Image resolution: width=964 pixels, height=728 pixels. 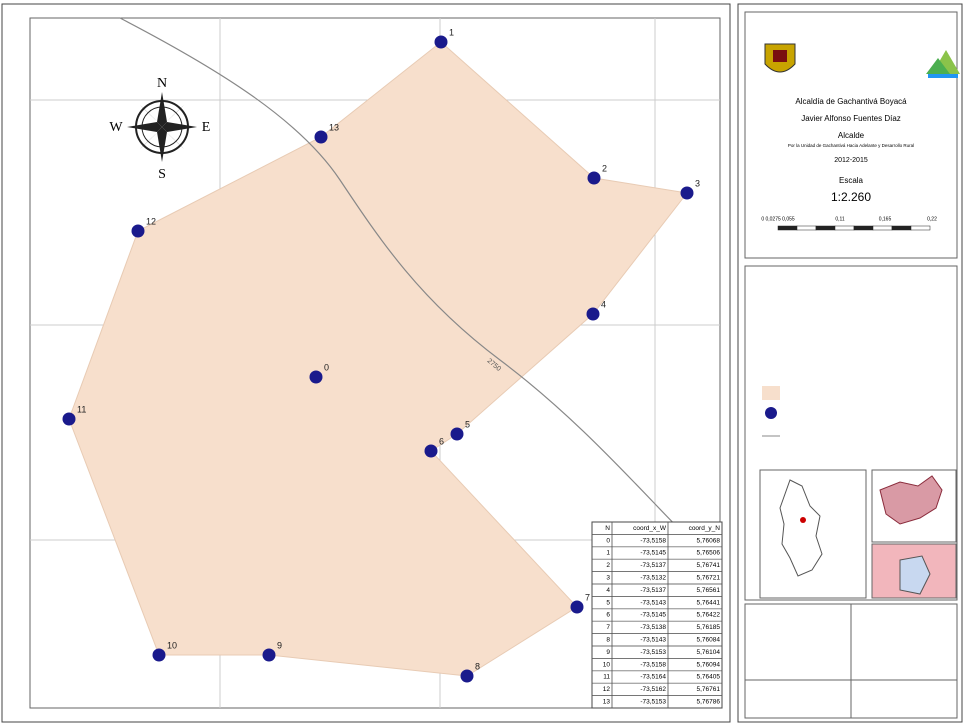 I want to click on table-text: 5, so click(x=608, y=602).